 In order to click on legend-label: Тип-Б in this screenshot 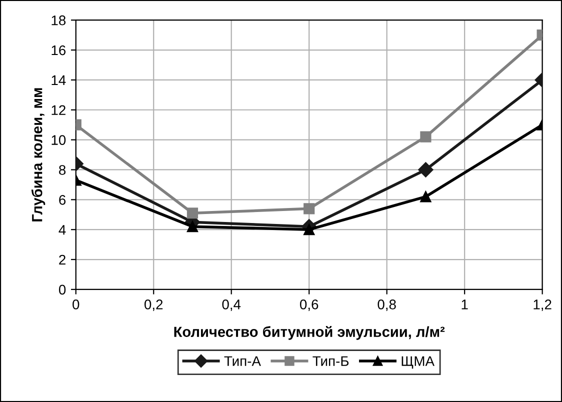, I will do `click(330, 361)`.